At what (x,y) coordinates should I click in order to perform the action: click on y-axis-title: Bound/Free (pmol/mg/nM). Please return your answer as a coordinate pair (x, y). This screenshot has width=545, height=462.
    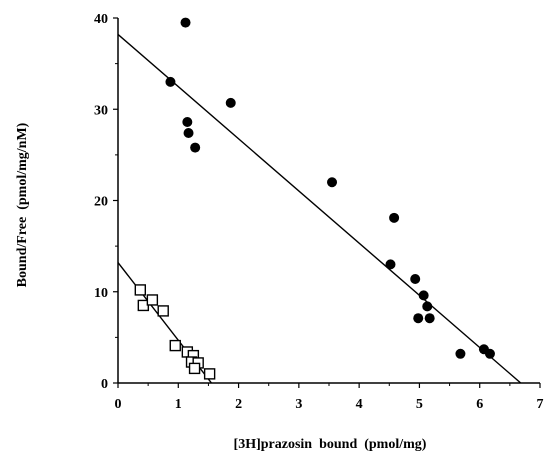
    Looking at the image, I should click on (22, 204).